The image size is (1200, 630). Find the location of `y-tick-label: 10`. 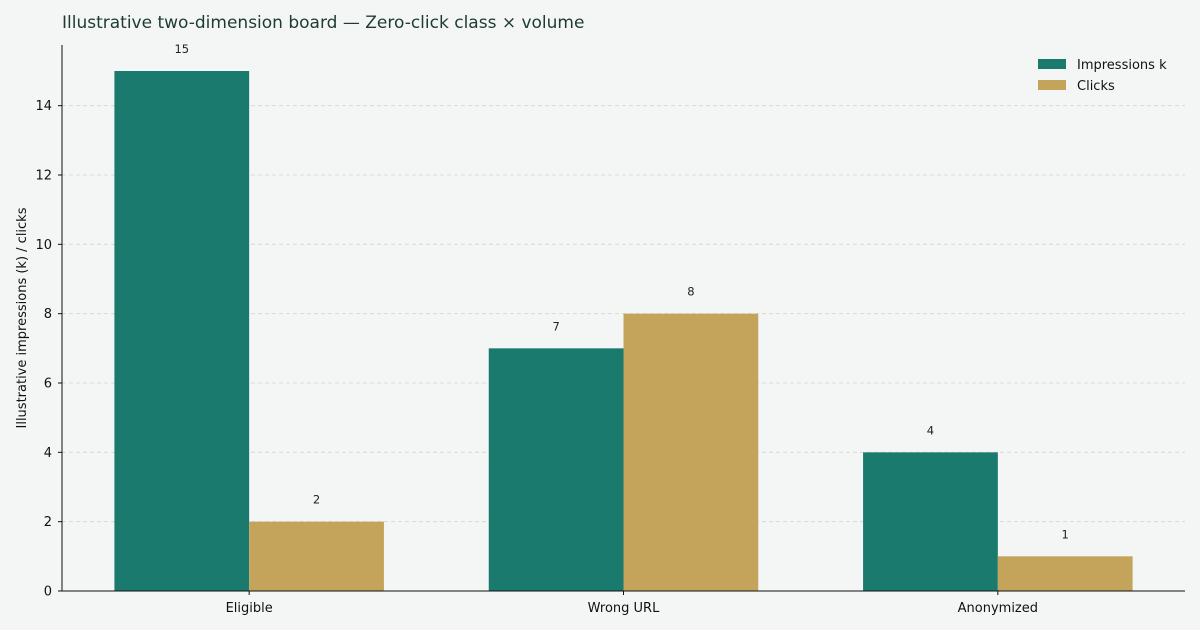

y-tick-label: 10 is located at coordinates (43, 245).